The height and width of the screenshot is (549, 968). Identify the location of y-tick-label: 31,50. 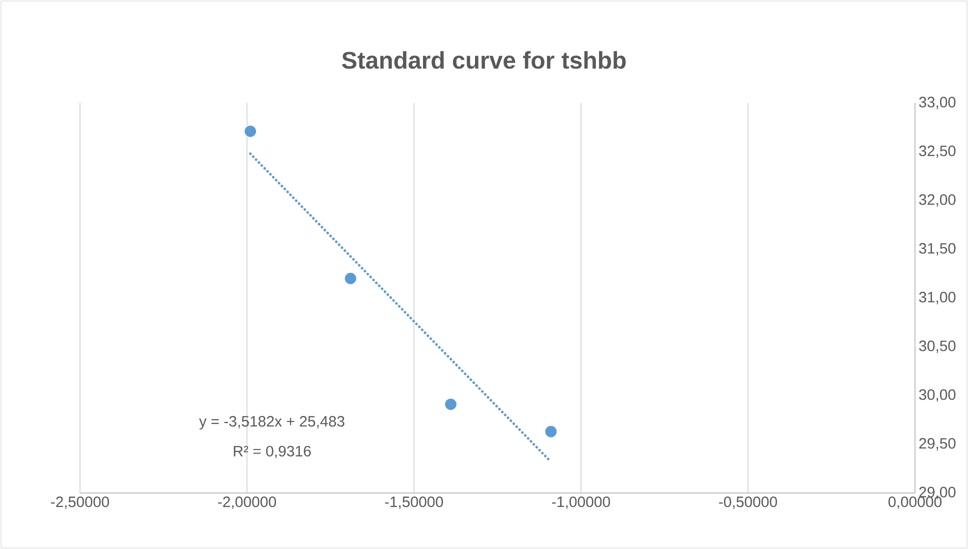
(937, 249).